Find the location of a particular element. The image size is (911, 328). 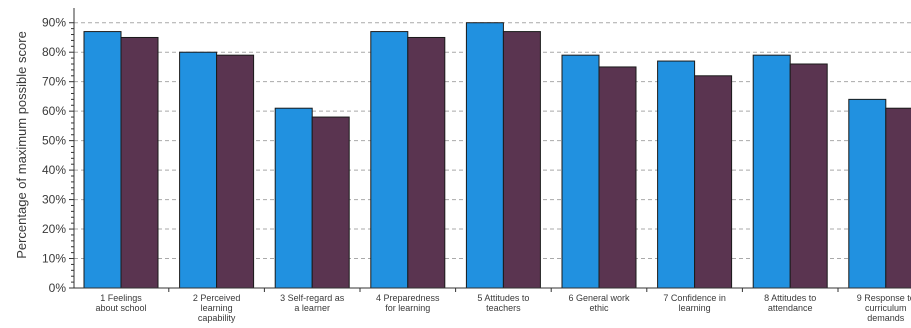

category-label-line: 2 Perceived is located at coordinates (217, 298).